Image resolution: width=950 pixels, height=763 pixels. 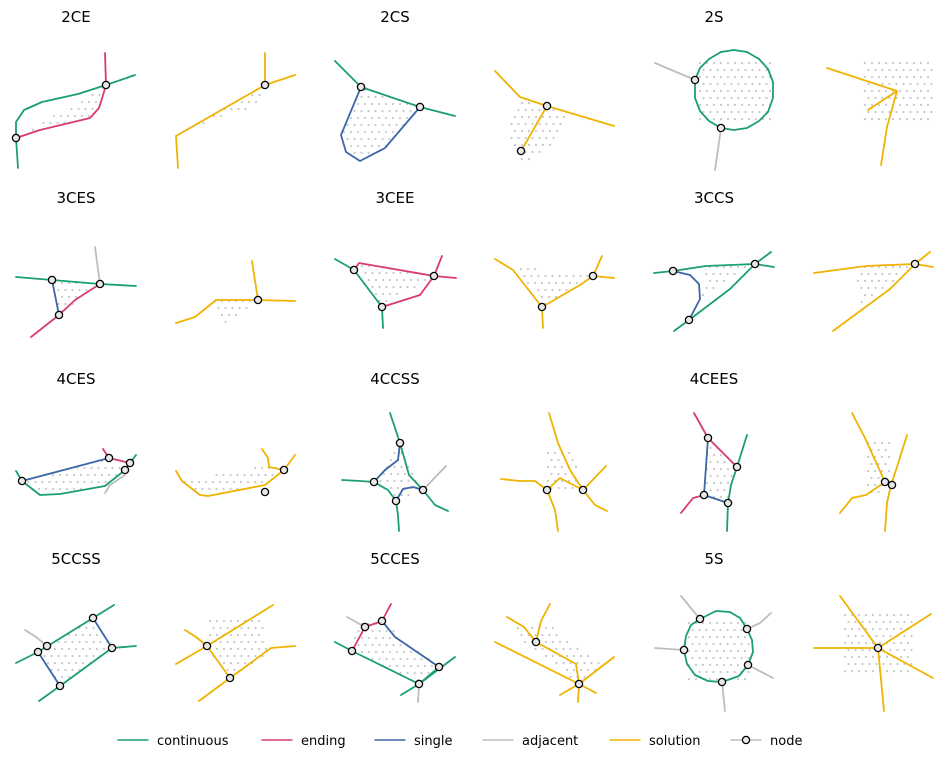 I want to click on edge-ending, so click(x=371, y=627).